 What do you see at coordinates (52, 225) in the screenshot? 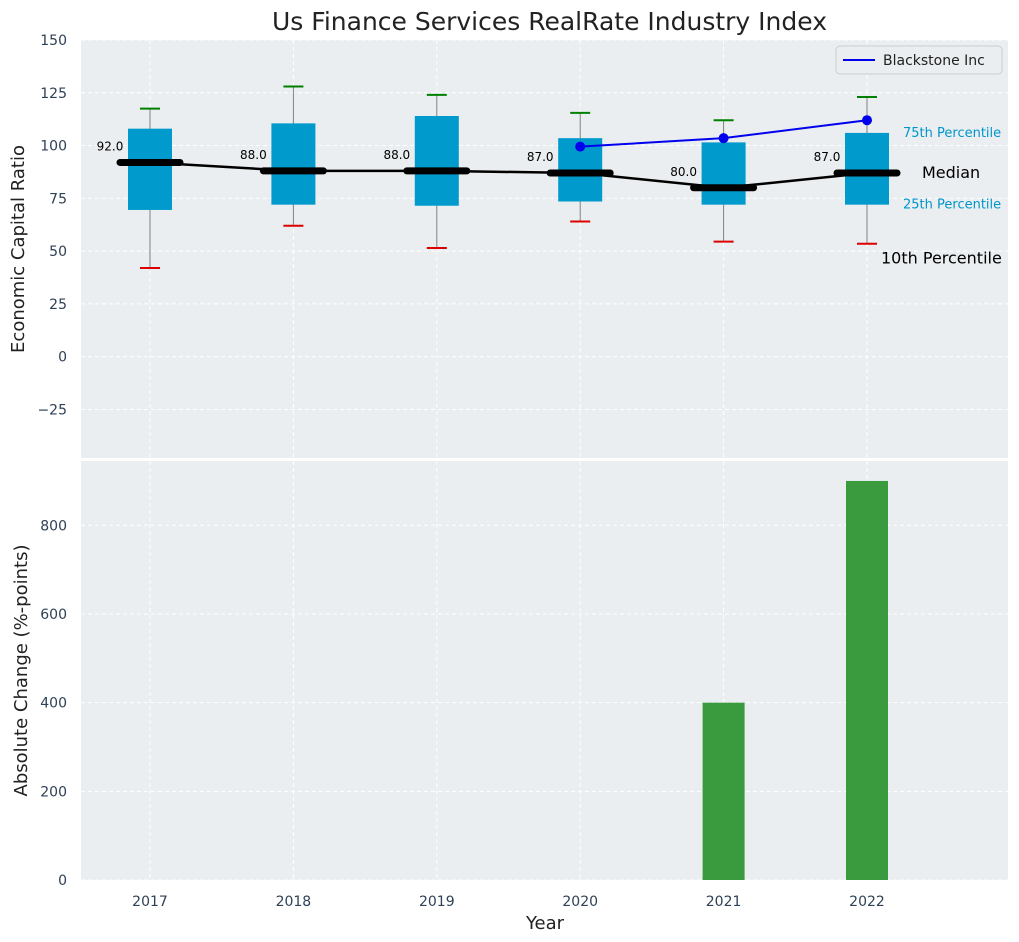
I see `top-y-ticks: −25 0 25 50 75 100 125 150` at bounding box center [52, 225].